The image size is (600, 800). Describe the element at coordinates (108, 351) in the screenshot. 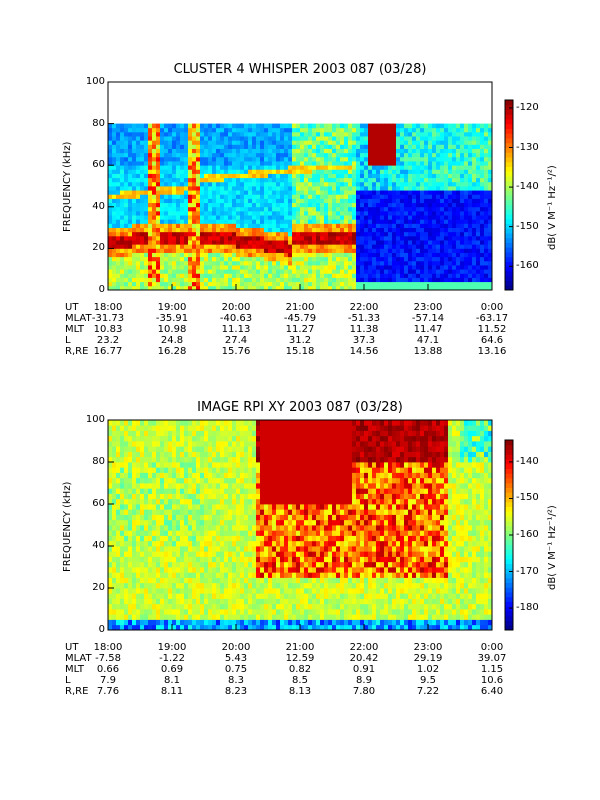

I see `ephemeris-value: 16.77` at that location.